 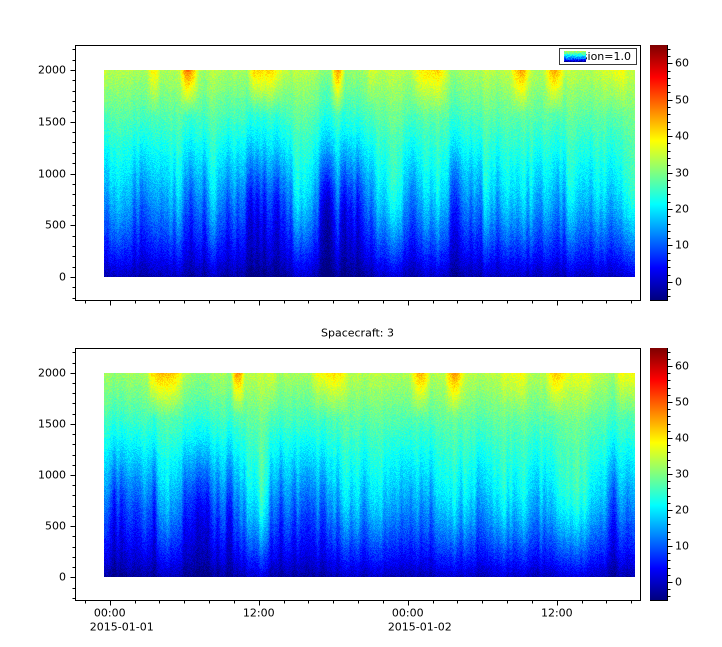 What do you see at coordinates (658, 172) in the screenshot?
I see `colorbar-top` at bounding box center [658, 172].